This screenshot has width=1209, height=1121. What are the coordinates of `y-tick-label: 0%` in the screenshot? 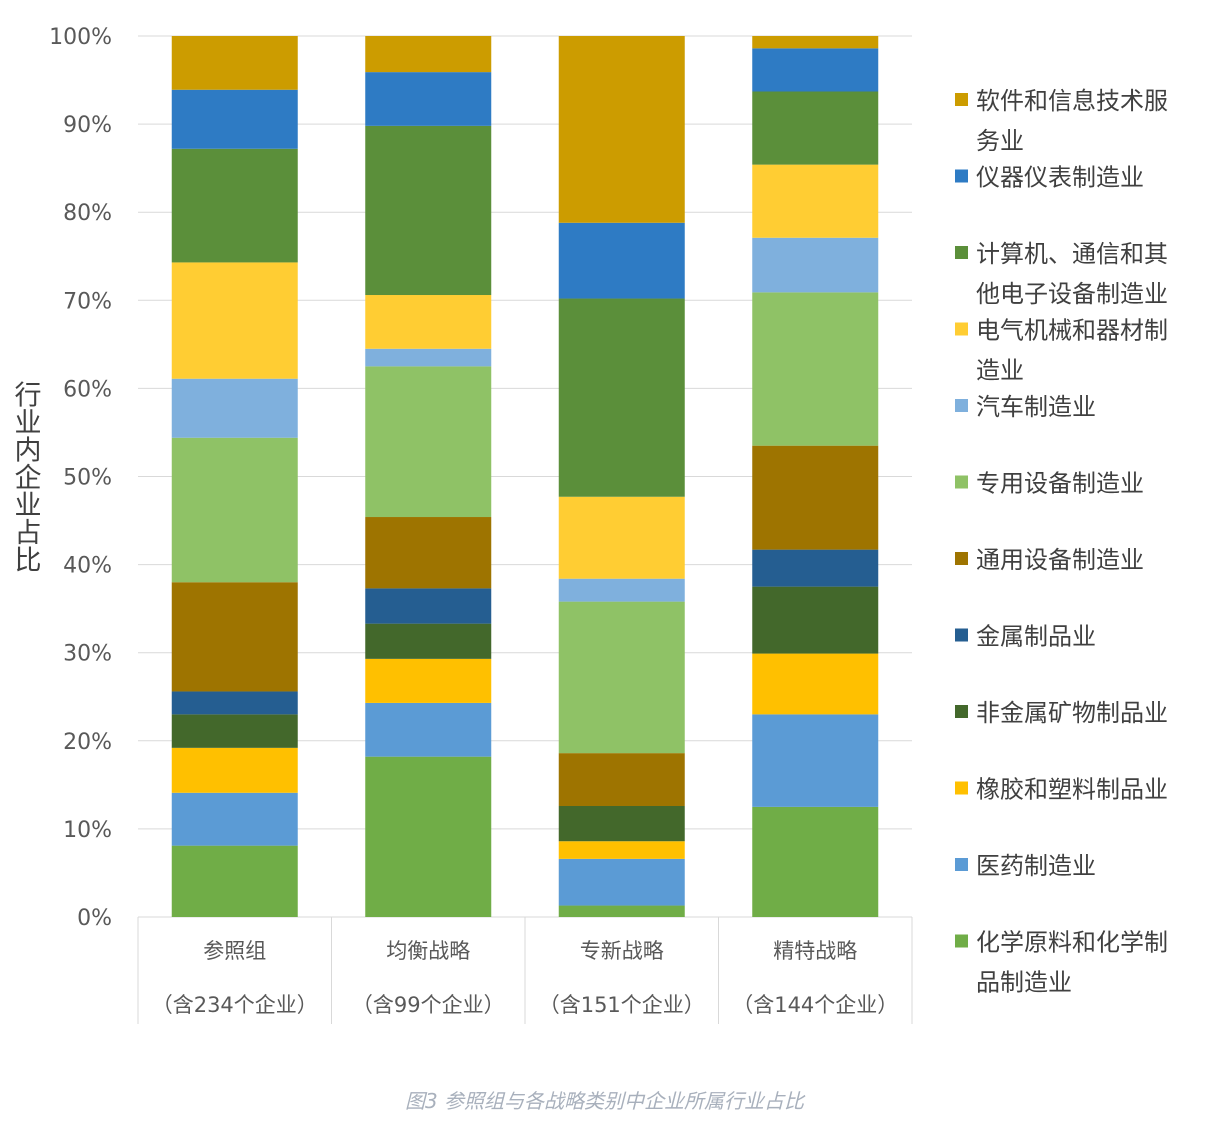 It's located at (94, 918).